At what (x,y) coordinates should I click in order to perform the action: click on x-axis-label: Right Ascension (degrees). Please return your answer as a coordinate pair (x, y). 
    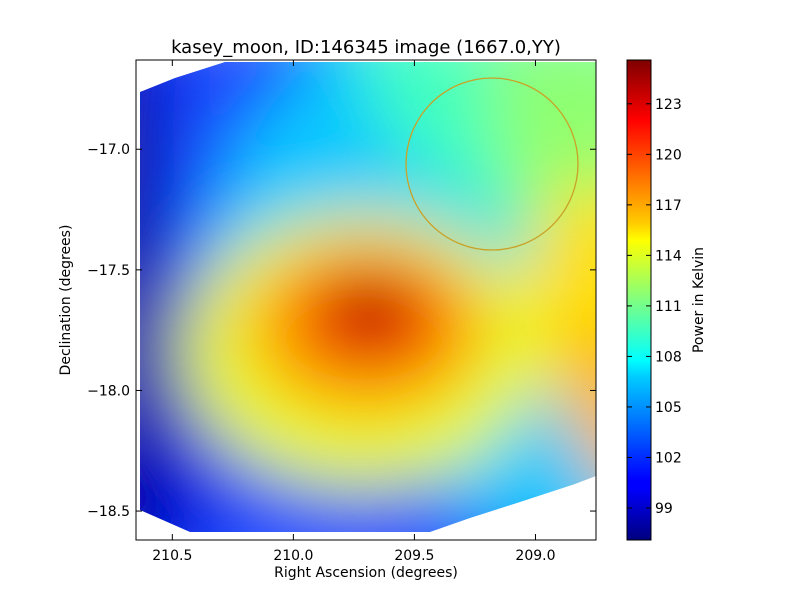
    Looking at the image, I should click on (366, 573).